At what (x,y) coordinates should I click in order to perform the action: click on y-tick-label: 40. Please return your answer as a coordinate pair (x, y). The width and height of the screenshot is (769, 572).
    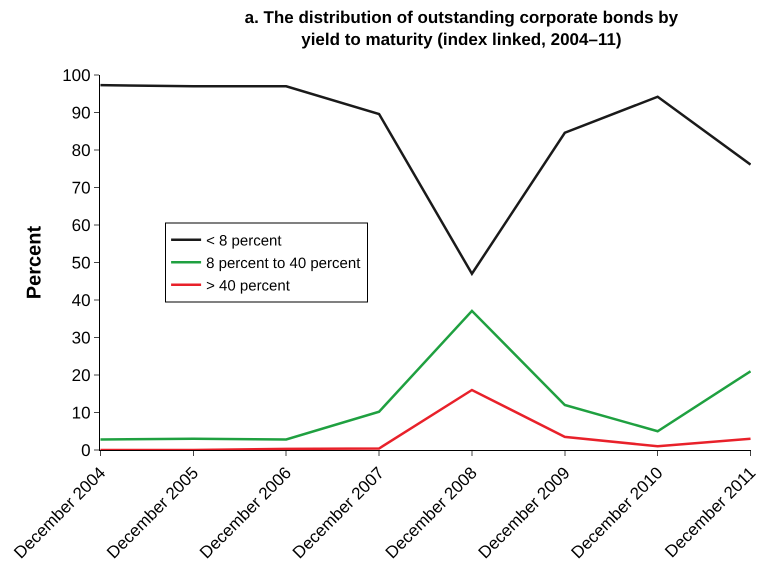
    Looking at the image, I should click on (81, 300).